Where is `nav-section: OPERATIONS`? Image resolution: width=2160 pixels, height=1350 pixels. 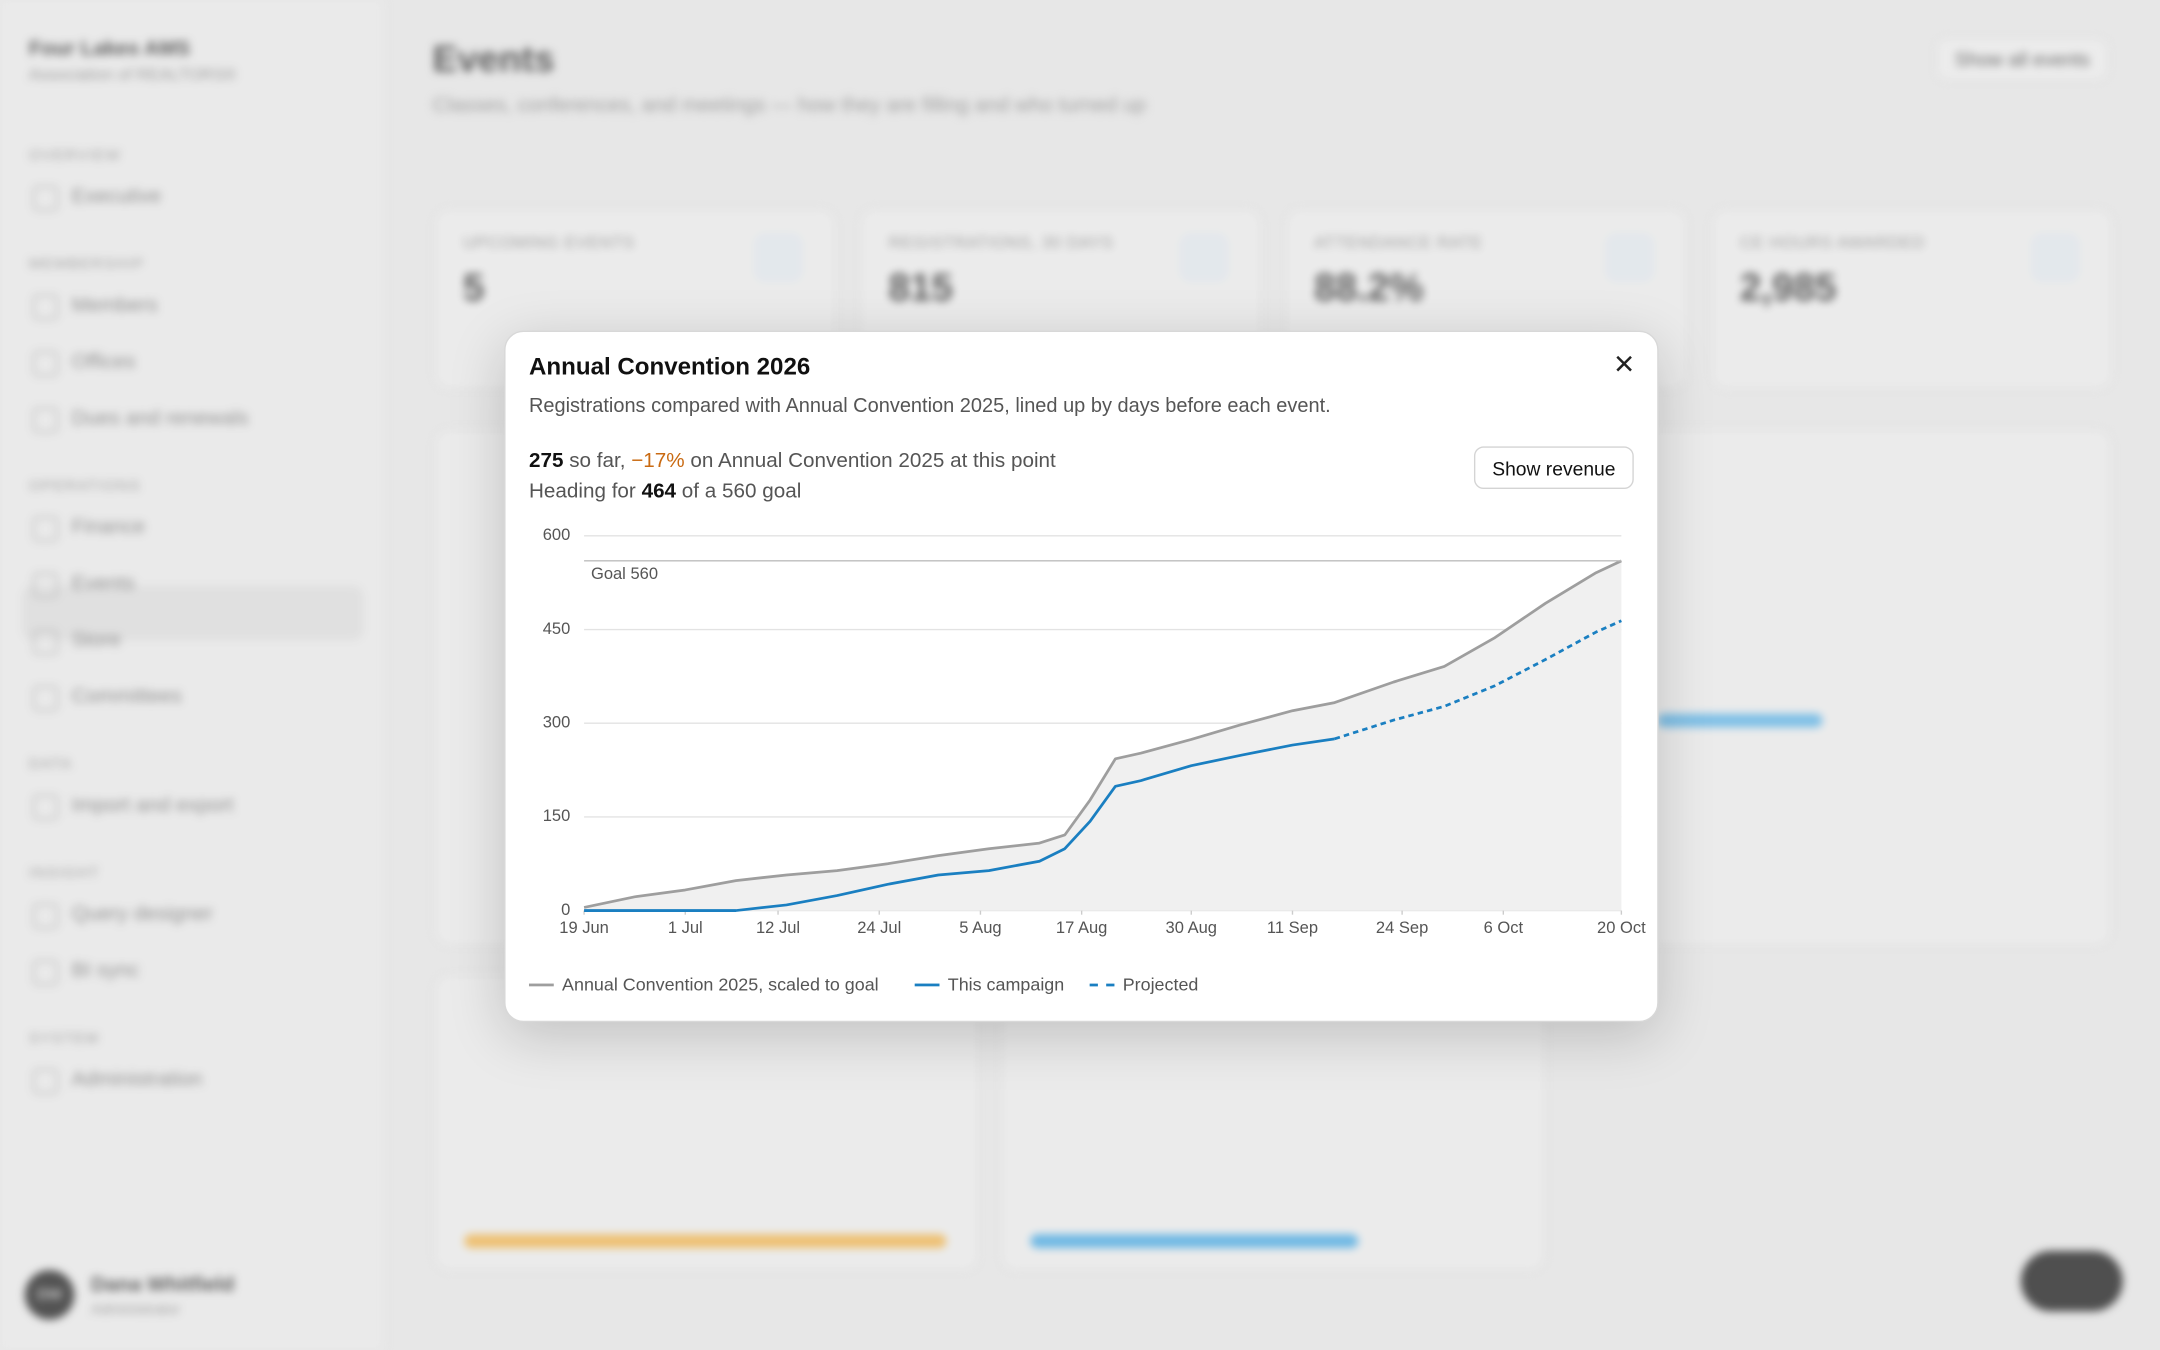 nav-section: OPERATIONS is located at coordinates (84, 486).